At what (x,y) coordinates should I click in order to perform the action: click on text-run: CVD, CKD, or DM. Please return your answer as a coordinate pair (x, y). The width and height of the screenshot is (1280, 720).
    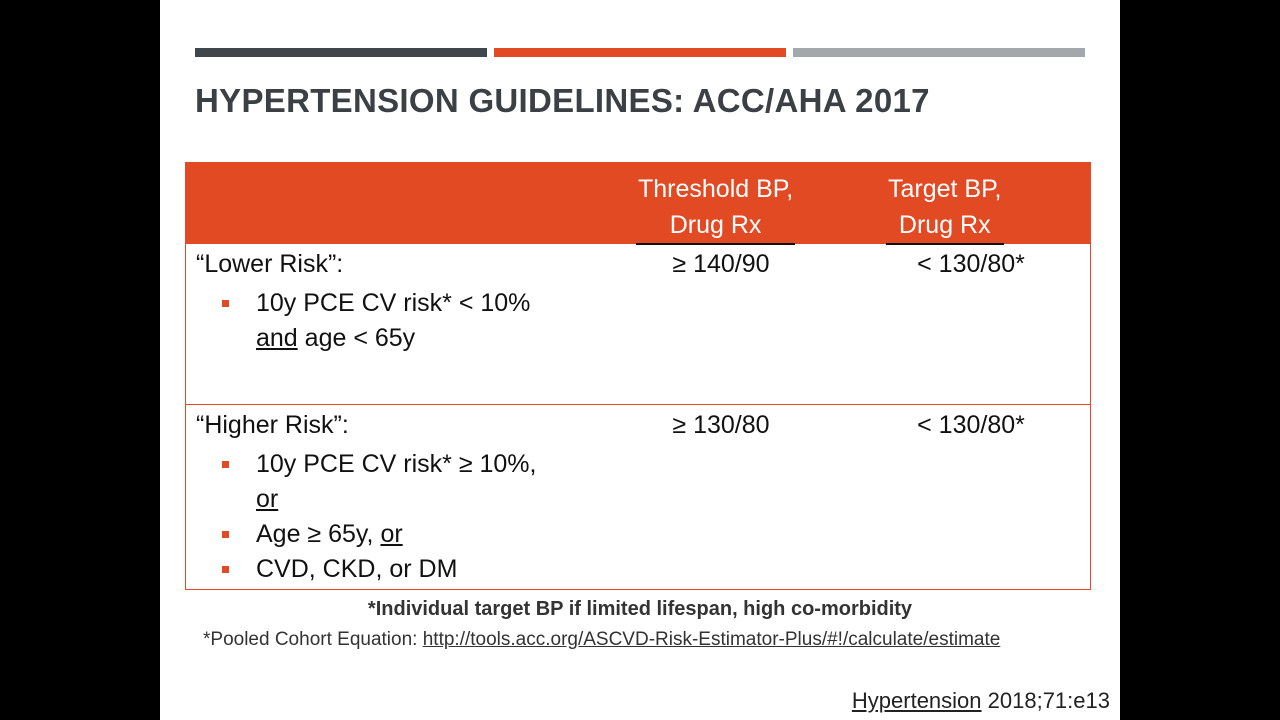
    Looking at the image, I should click on (357, 569).